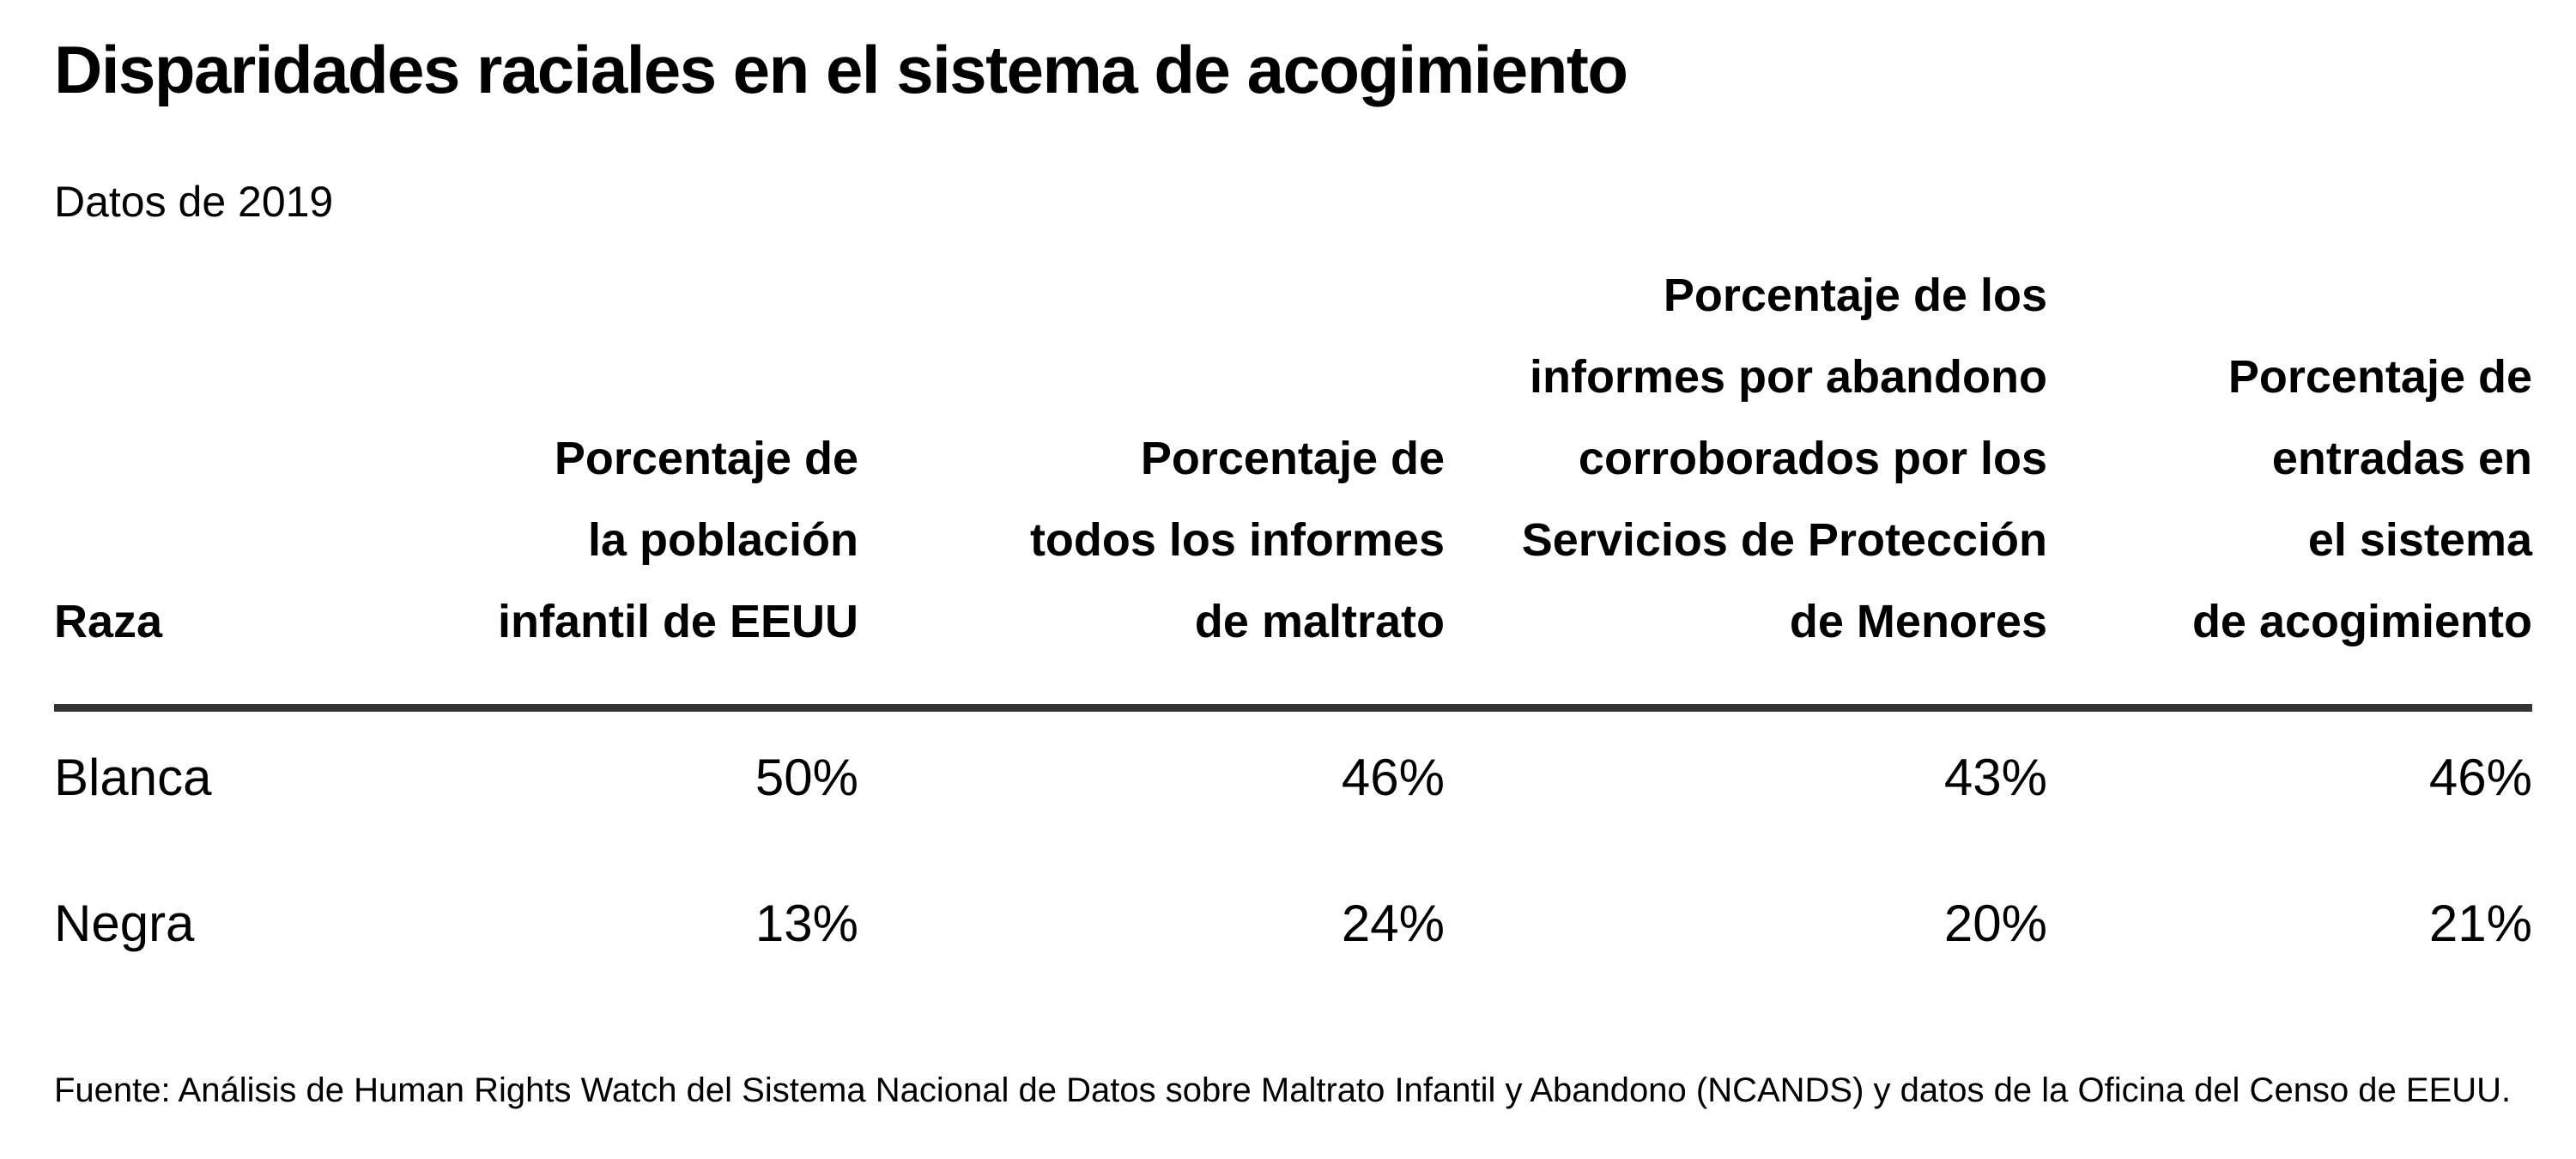  What do you see at coordinates (1293, 783) in the screenshot?
I see `table-row-blanca: Blanca 50% 46% 43% 46%` at bounding box center [1293, 783].